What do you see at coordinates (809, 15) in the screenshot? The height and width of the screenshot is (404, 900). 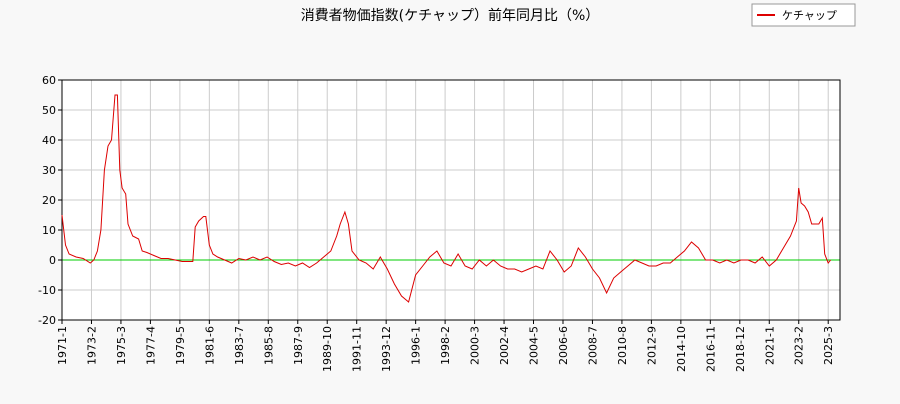 I see `legend-label: ケチャップ` at bounding box center [809, 15].